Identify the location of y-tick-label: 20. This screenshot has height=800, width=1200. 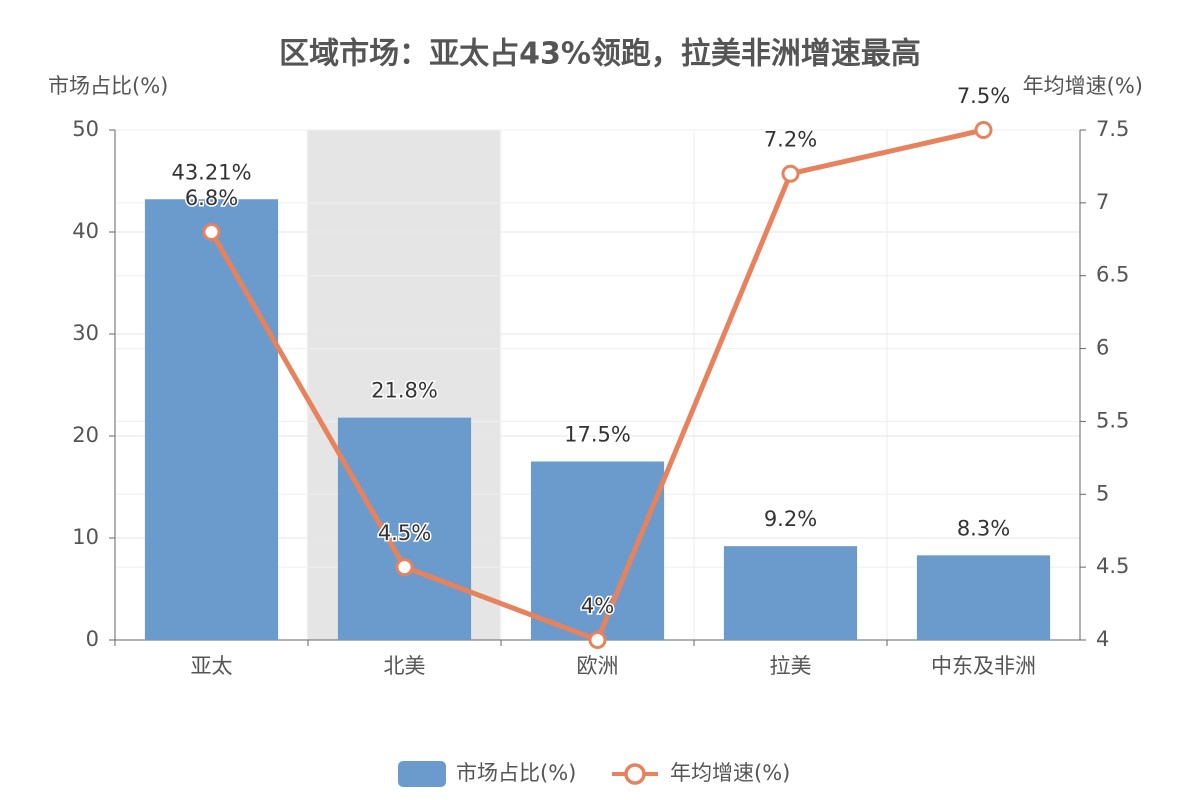
(85, 435).